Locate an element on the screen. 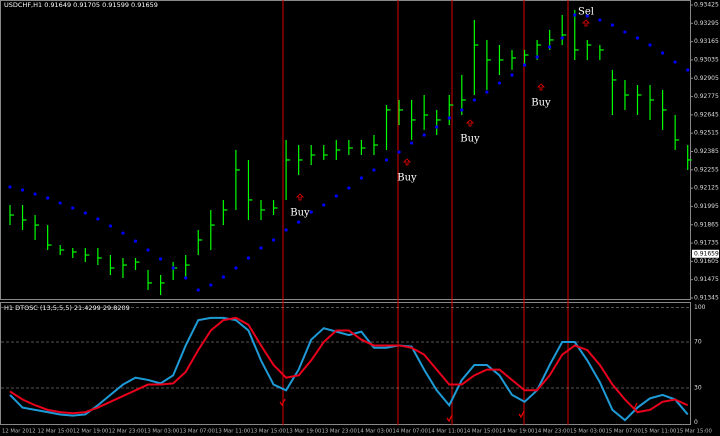 This screenshot has height=436, width=720. x-tick-label: 14 Mar 19:00 is located at coordinates (517, 432).